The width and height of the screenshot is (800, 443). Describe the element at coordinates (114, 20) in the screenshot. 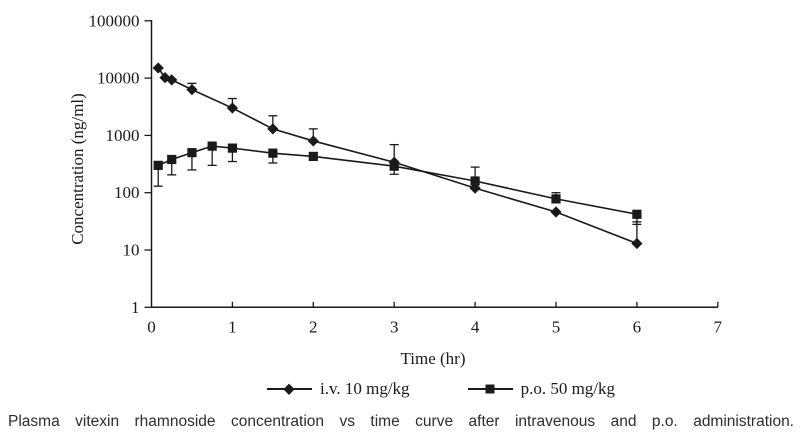

I see `y-tick-label: 100000` at that location.